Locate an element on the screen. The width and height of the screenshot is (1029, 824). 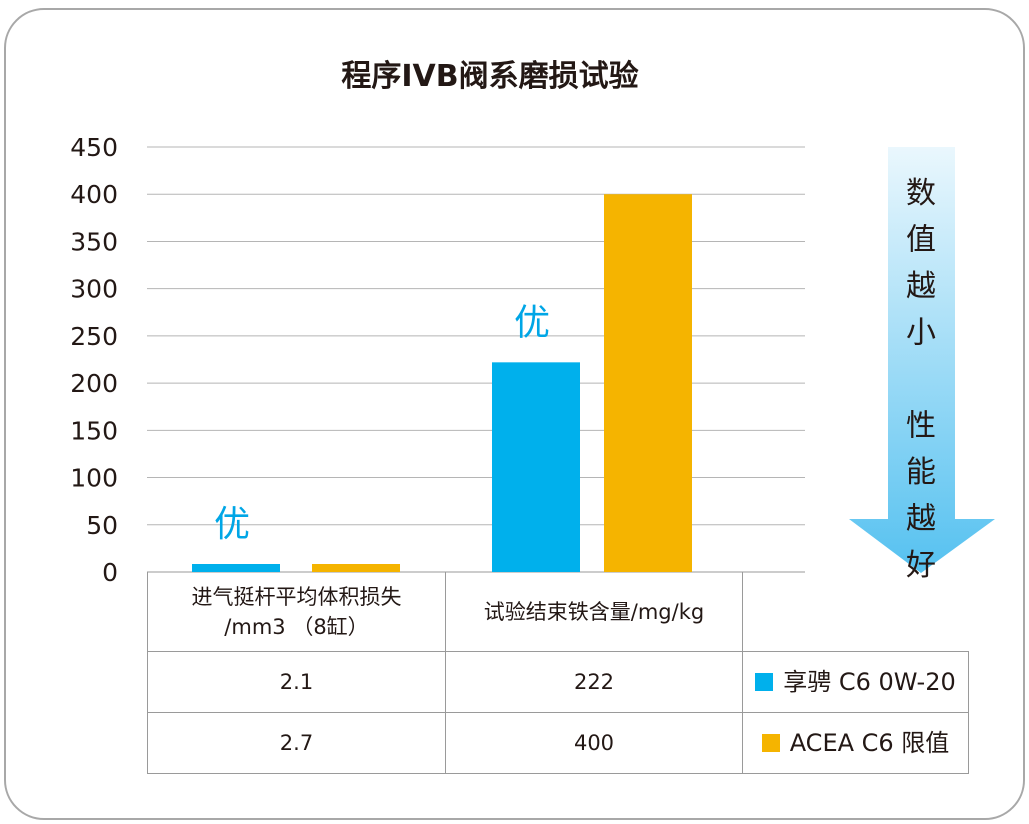
legend-item-series-1: 享骋 C6 0W-20 is located at coordinates (855, 682).